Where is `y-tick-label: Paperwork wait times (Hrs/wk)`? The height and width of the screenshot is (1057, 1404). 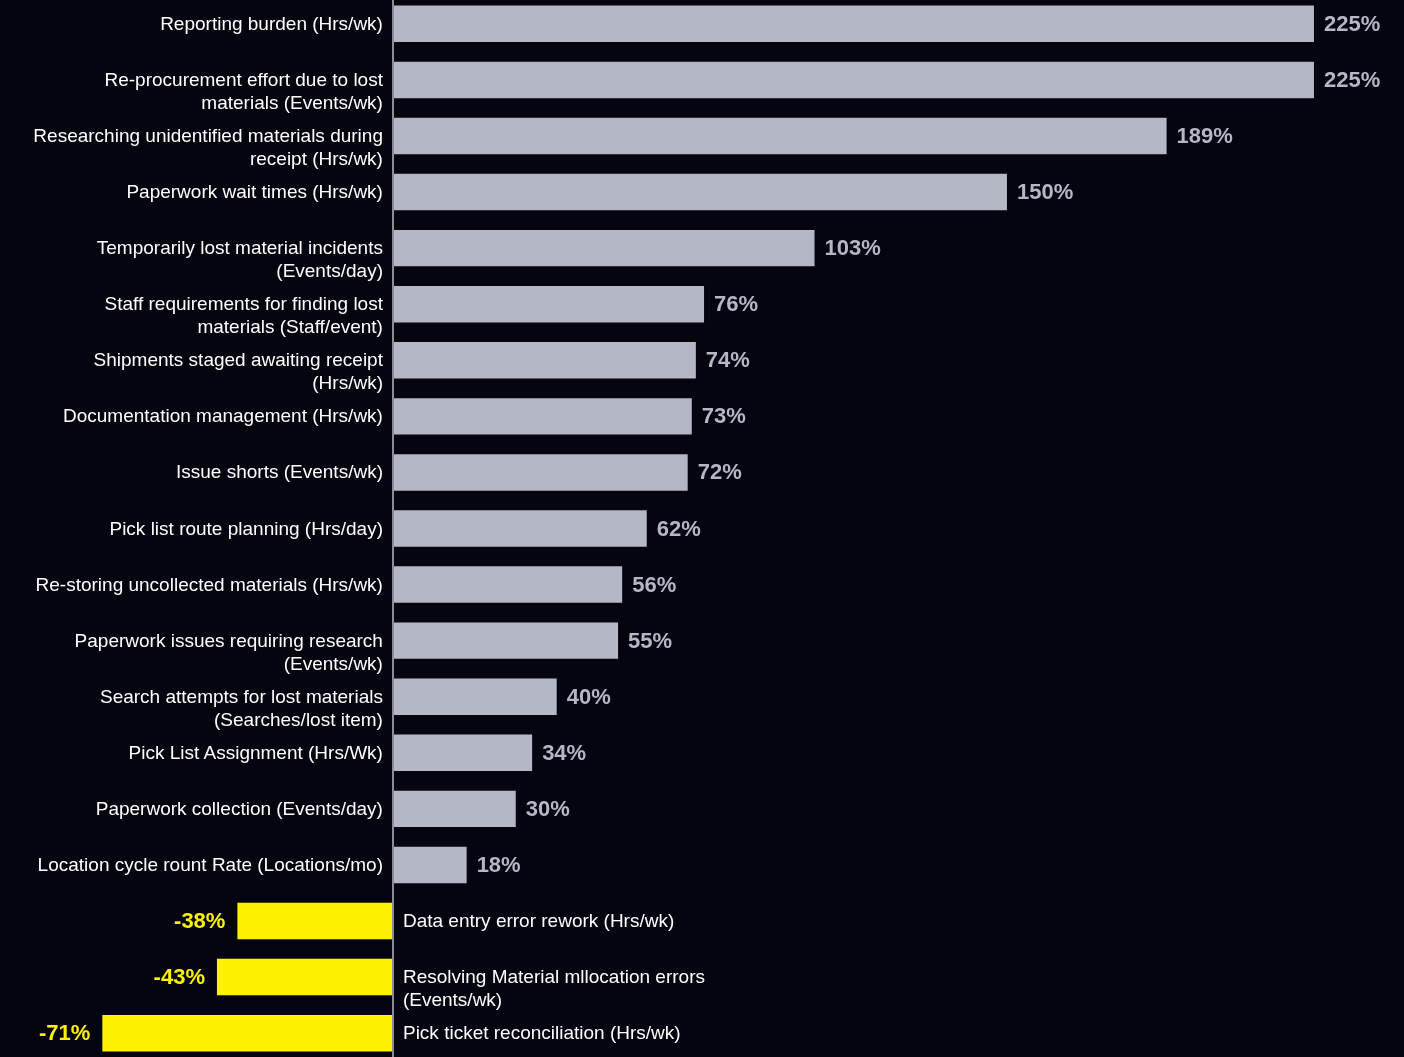
y-tick-label: Paperwork wait times (Hrs/wk) is located at coordinates (254, 192).